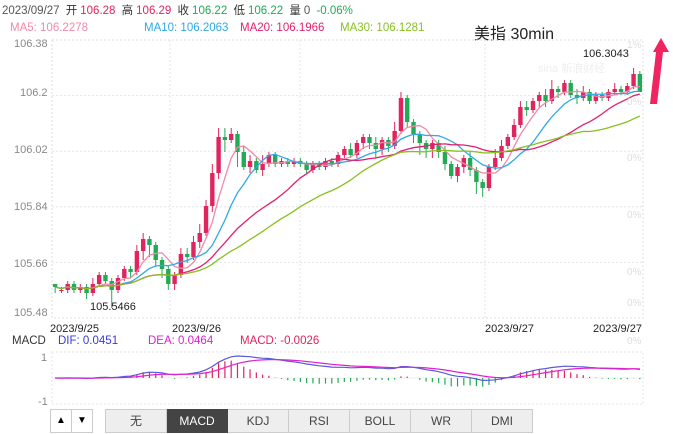 This screenshot has width=673, height=434. I want to click on macd-title: MACD, so click(29, 341).